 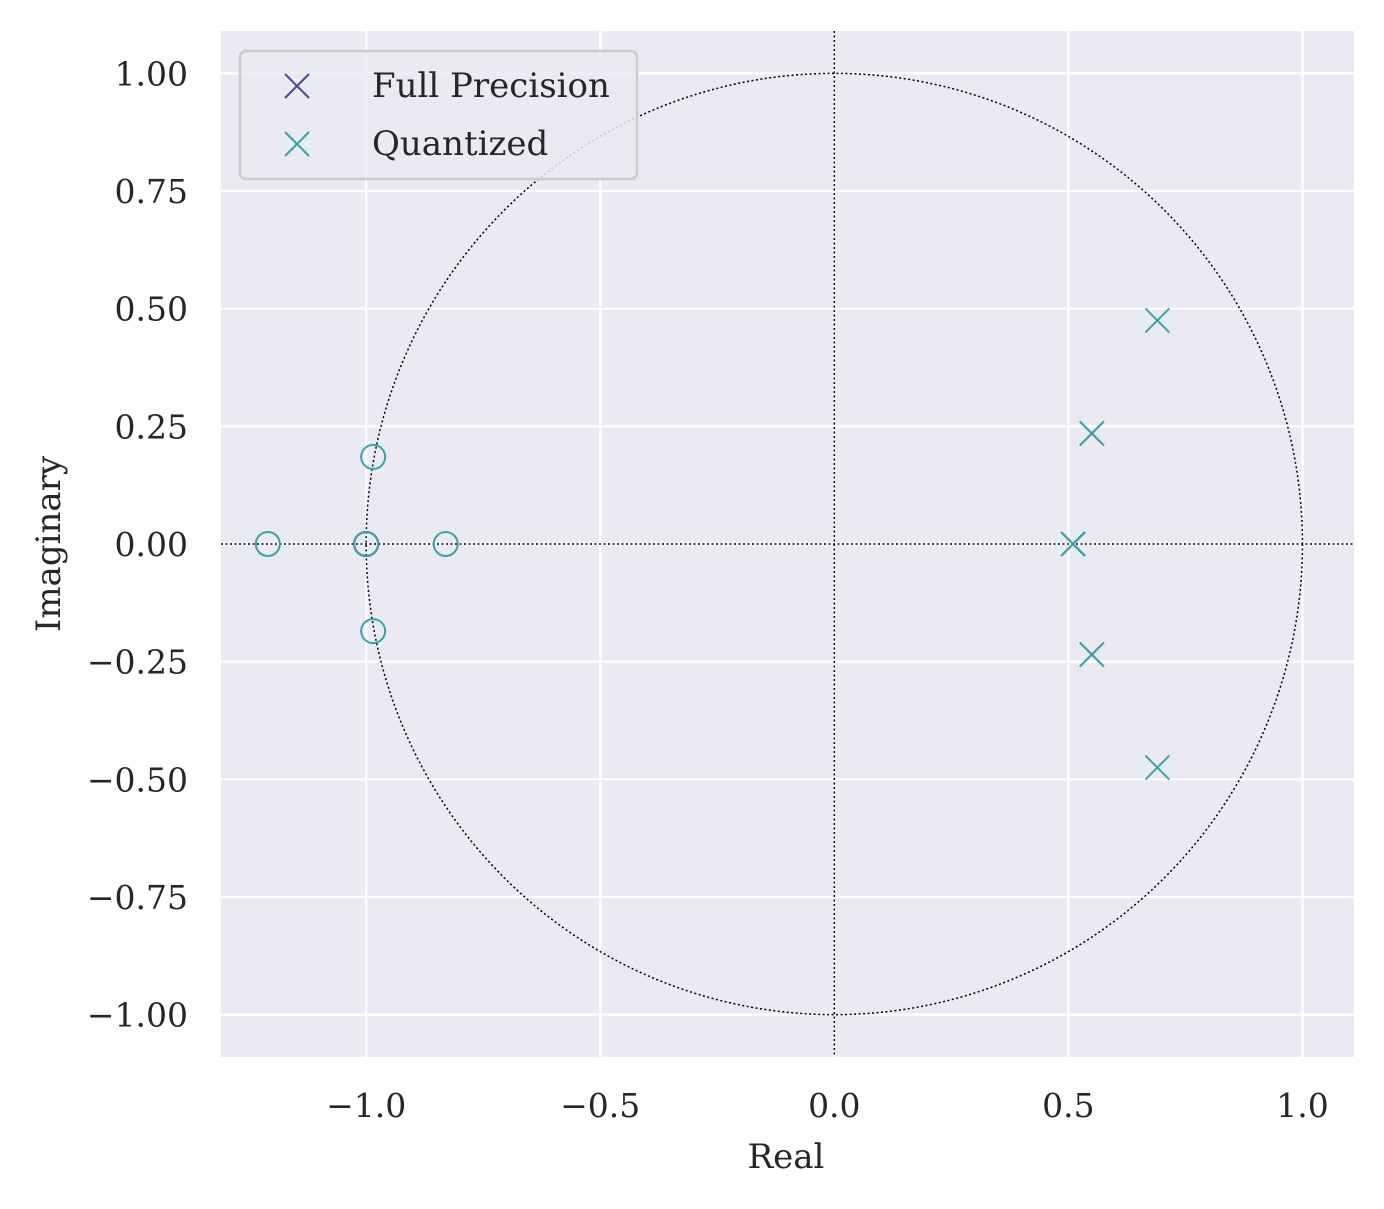 What do you see at coordinates (137, 897) in the screenshot?
I see `y-tick-label: −0.75` at bounding box center [137, 897].